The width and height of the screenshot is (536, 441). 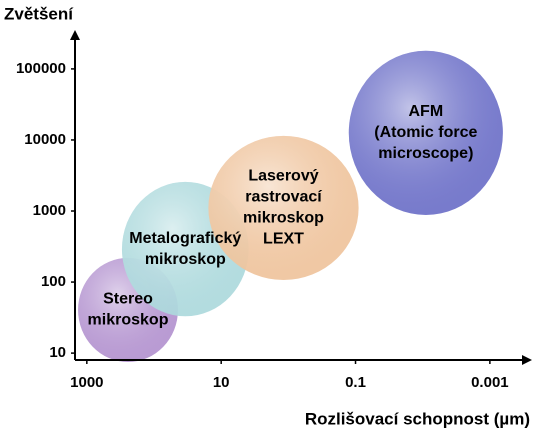 What do you see at coordinates (283, 197) in the screenshot?
I see `region-label: rastrovací` at bounding box center [283, 197].